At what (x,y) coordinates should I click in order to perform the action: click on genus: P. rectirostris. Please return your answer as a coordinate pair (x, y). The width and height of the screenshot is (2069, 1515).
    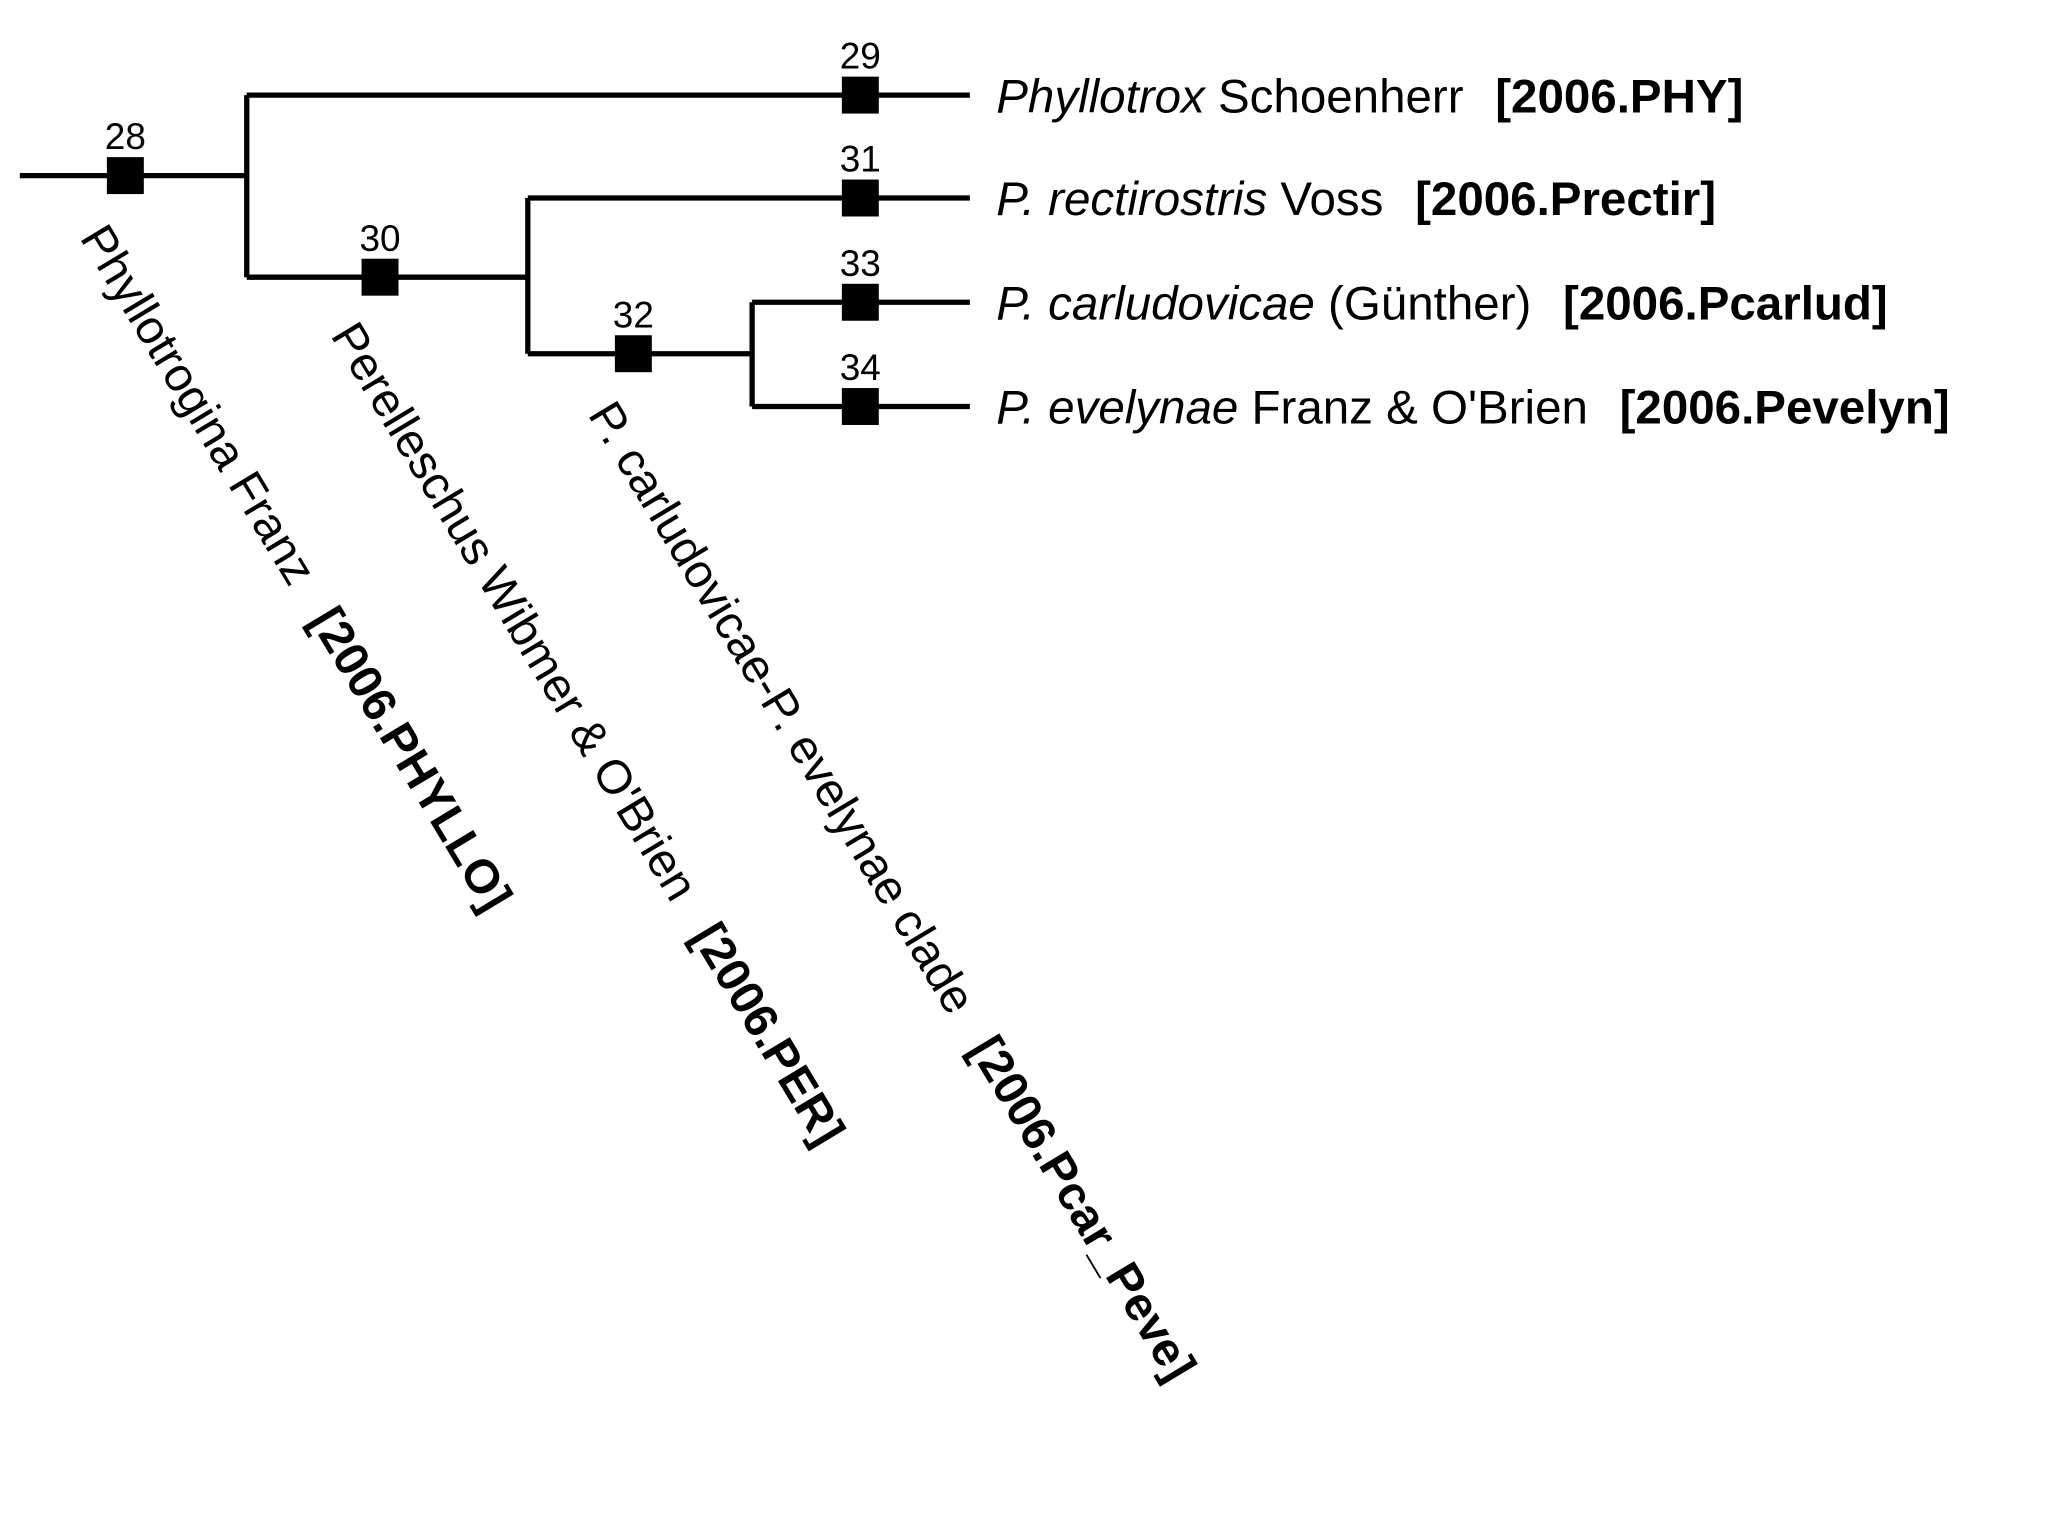
    Looking at the image, I should click on (1131, 199).